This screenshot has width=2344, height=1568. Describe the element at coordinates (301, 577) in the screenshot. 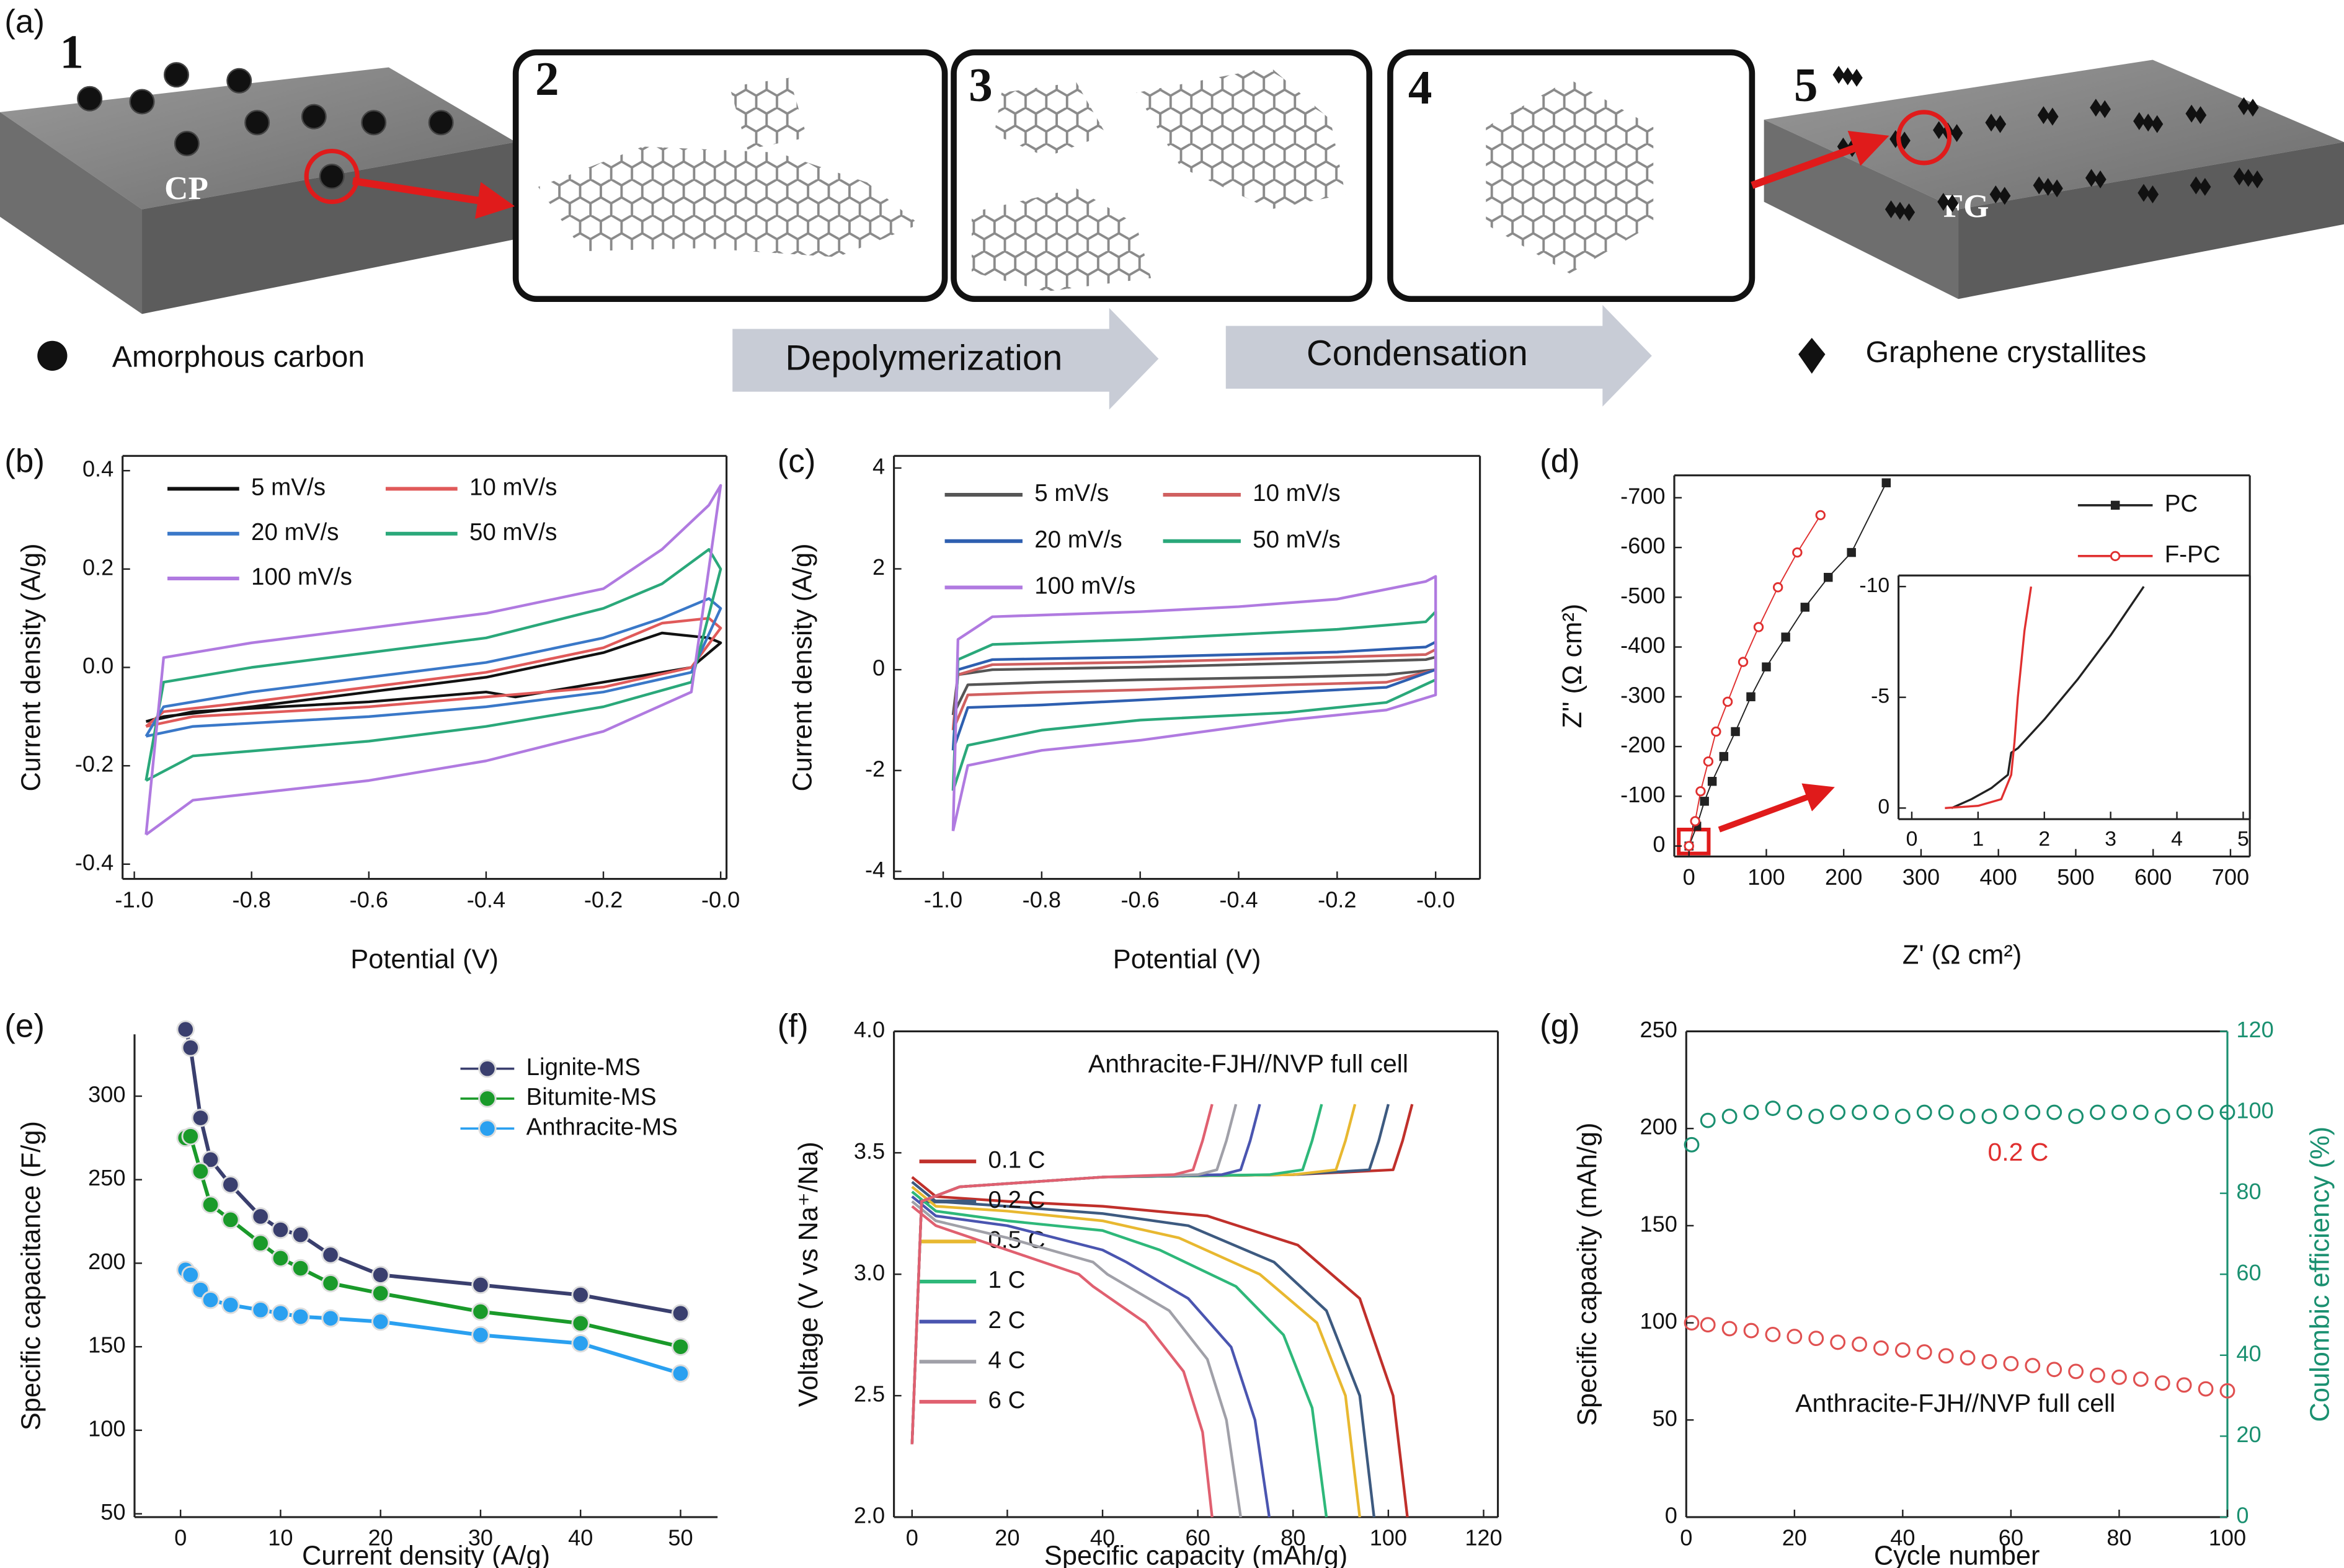

I see `legend-label: 100 mV/s` at that location.